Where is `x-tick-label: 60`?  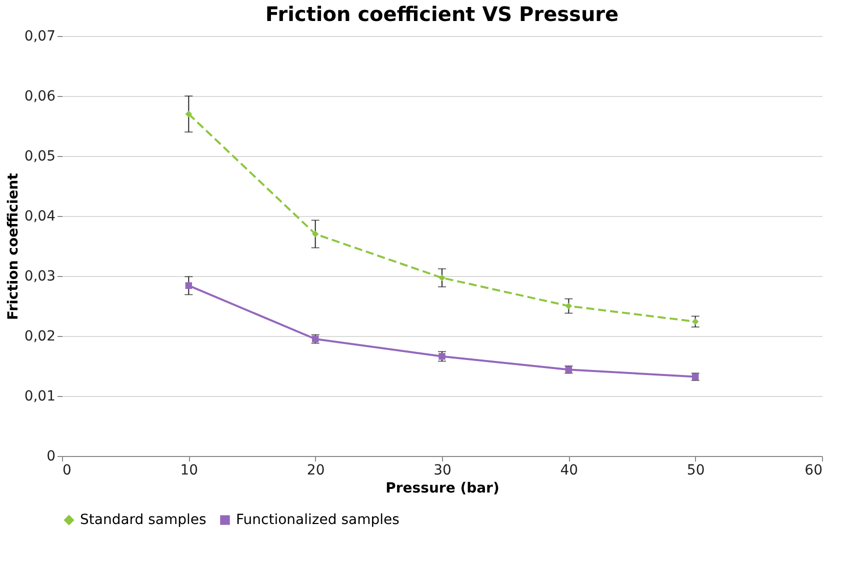 x-tick-label: 60 is located at coordinates (813, 470).